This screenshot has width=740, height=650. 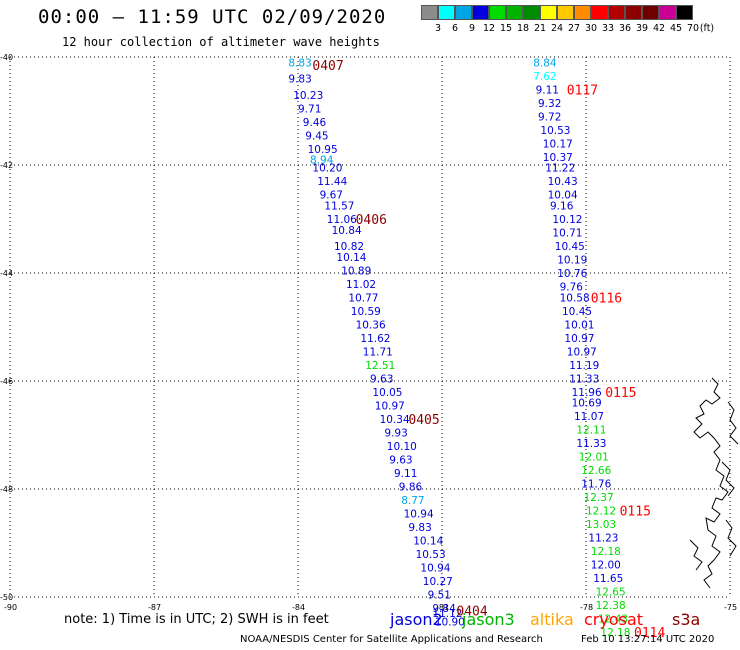 What do you see at coordinates (707, 28) in the screenshot?
I see `colorbar-unit: (ft)` at bounding box center [707, 28].